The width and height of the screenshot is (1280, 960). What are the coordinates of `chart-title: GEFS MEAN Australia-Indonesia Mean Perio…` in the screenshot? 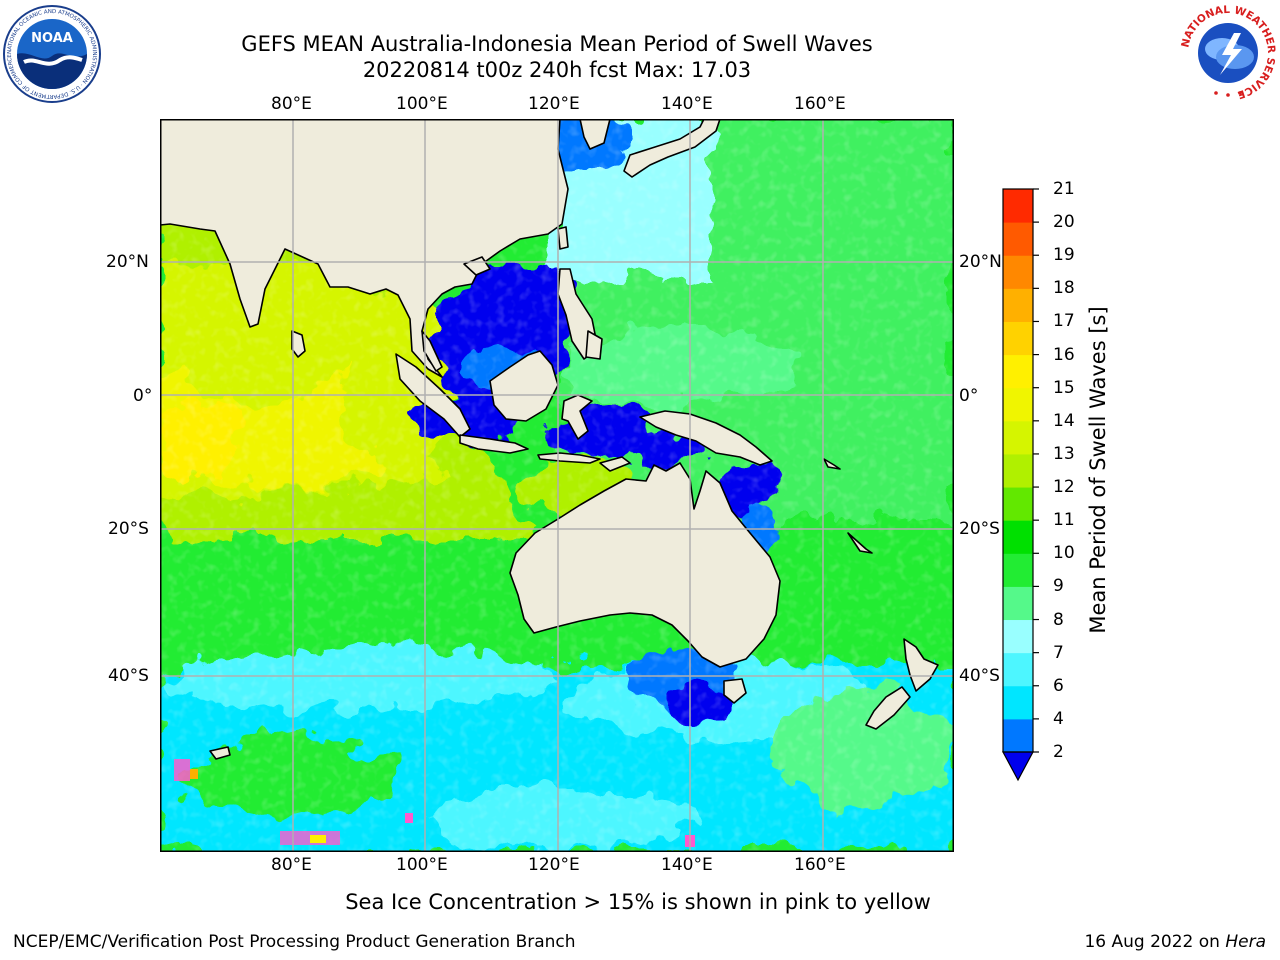 It's located at (557, 44).